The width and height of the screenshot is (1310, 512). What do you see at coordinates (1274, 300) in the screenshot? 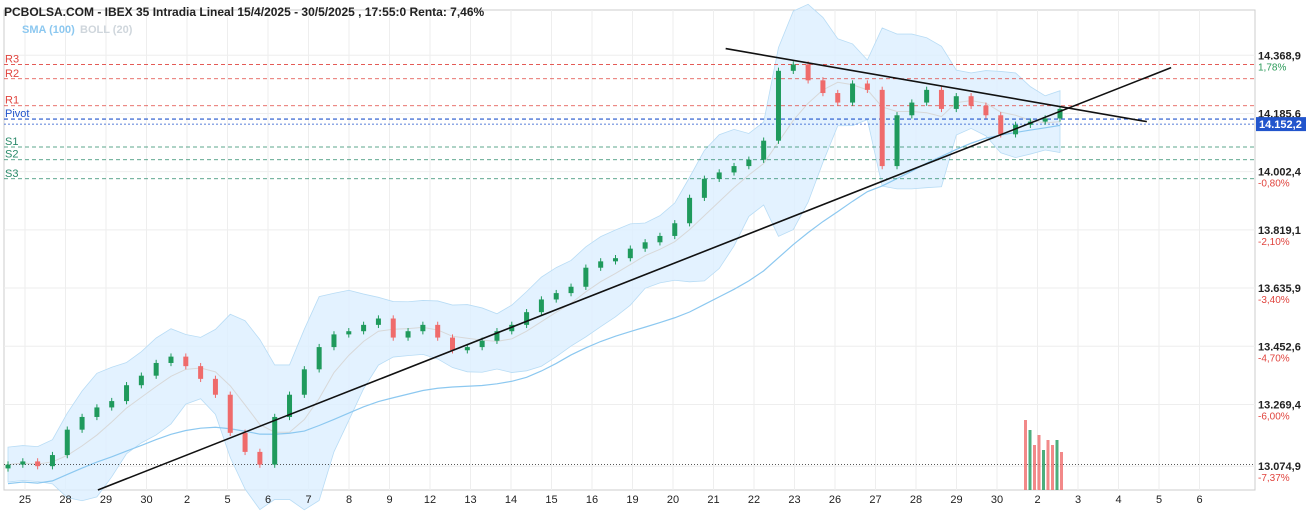
I see `pct-tick-label: -3,40%` at bounding box center [1274, 300].